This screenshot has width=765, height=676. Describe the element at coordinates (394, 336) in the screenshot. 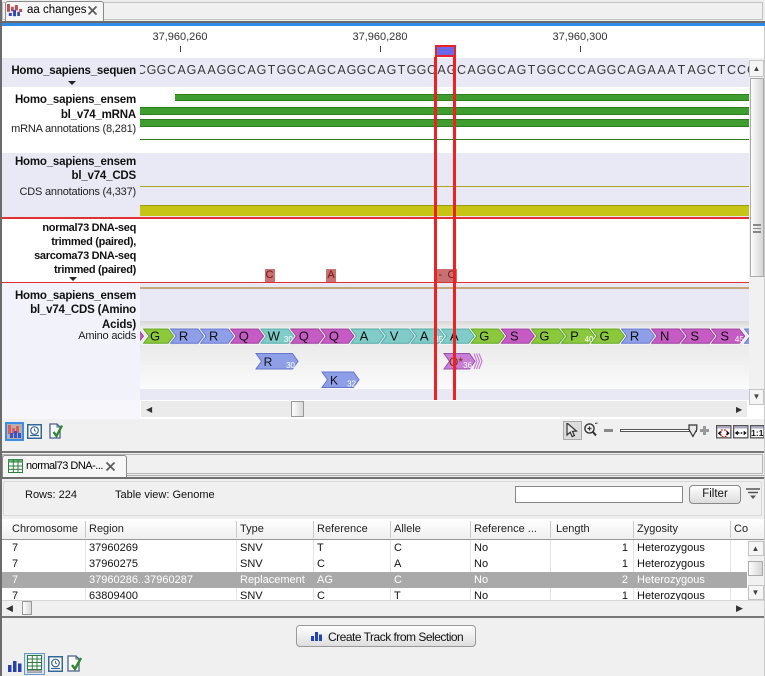

I see `svg-text: V` at that location.